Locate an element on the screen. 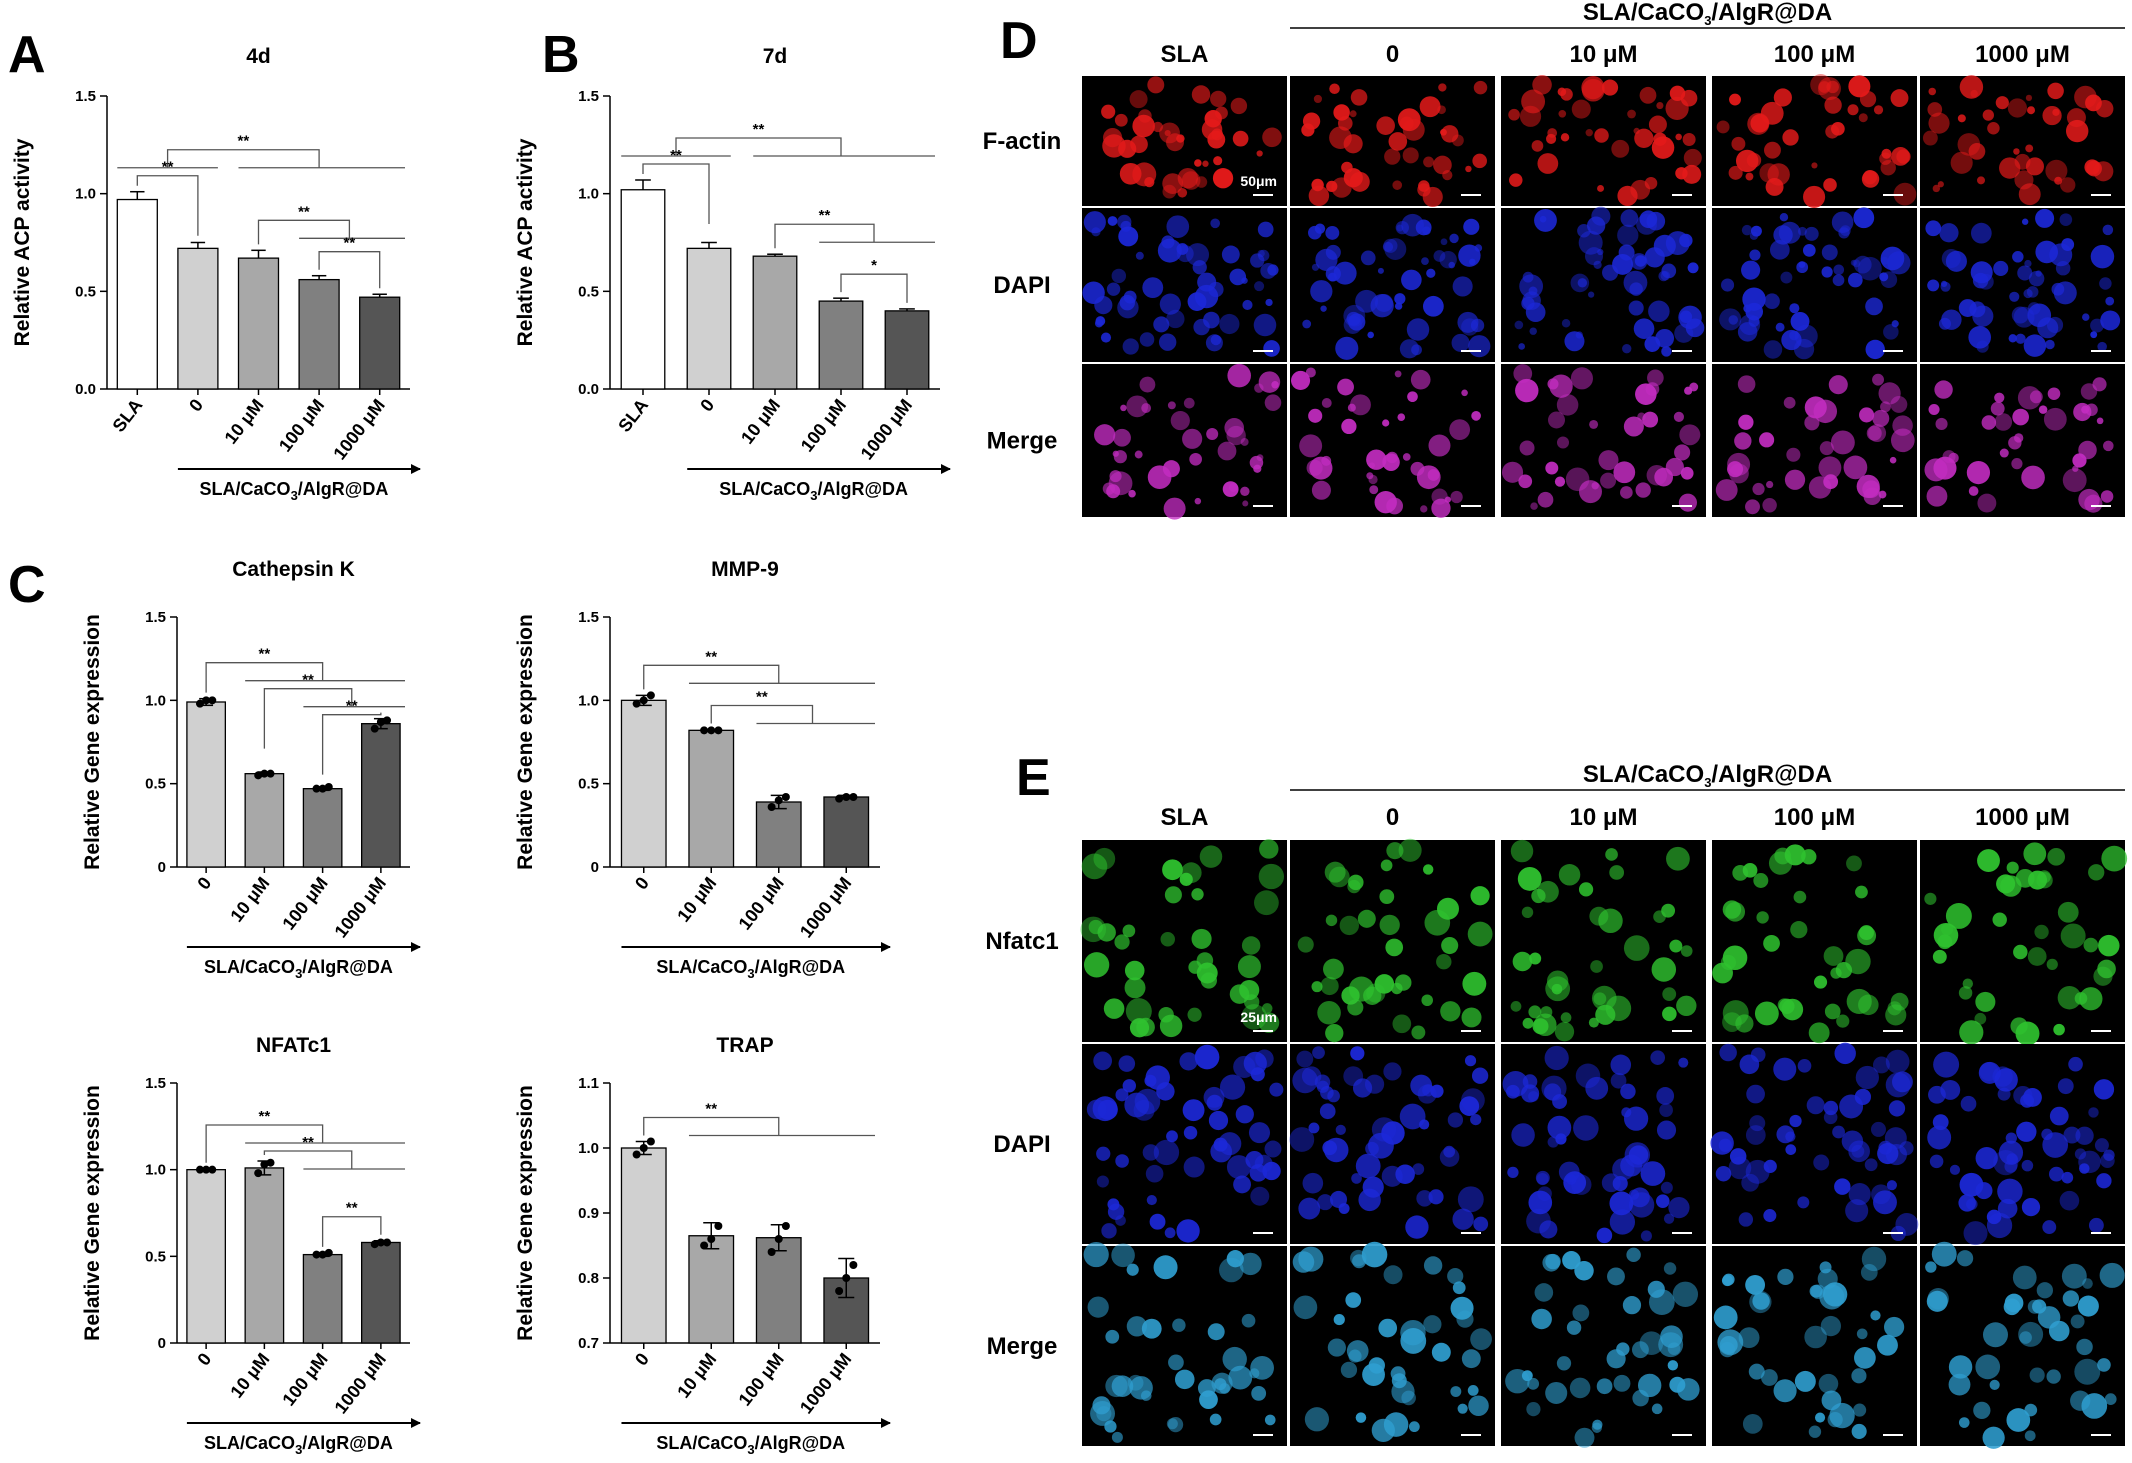 Image resolution: width=2132 pixels, height=1463 pixels. micrograph-f-actin-1000-um is located at coordinates (2022, 140).